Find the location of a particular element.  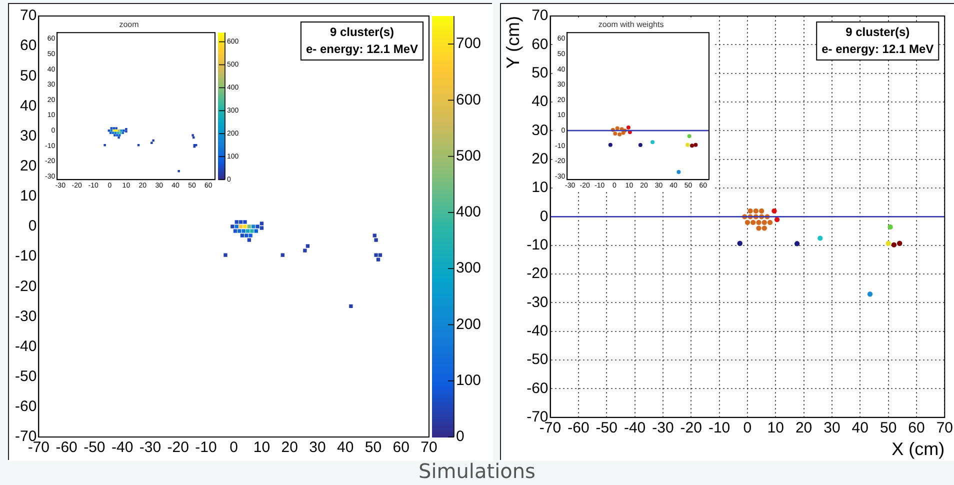

color-bar-label: 500 is located at coordinates (469, 155).